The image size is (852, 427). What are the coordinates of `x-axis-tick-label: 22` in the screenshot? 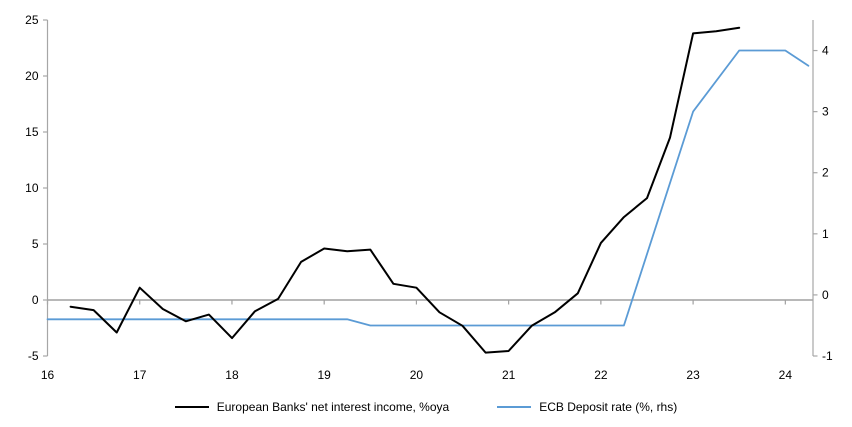 It's located at (601, 375).